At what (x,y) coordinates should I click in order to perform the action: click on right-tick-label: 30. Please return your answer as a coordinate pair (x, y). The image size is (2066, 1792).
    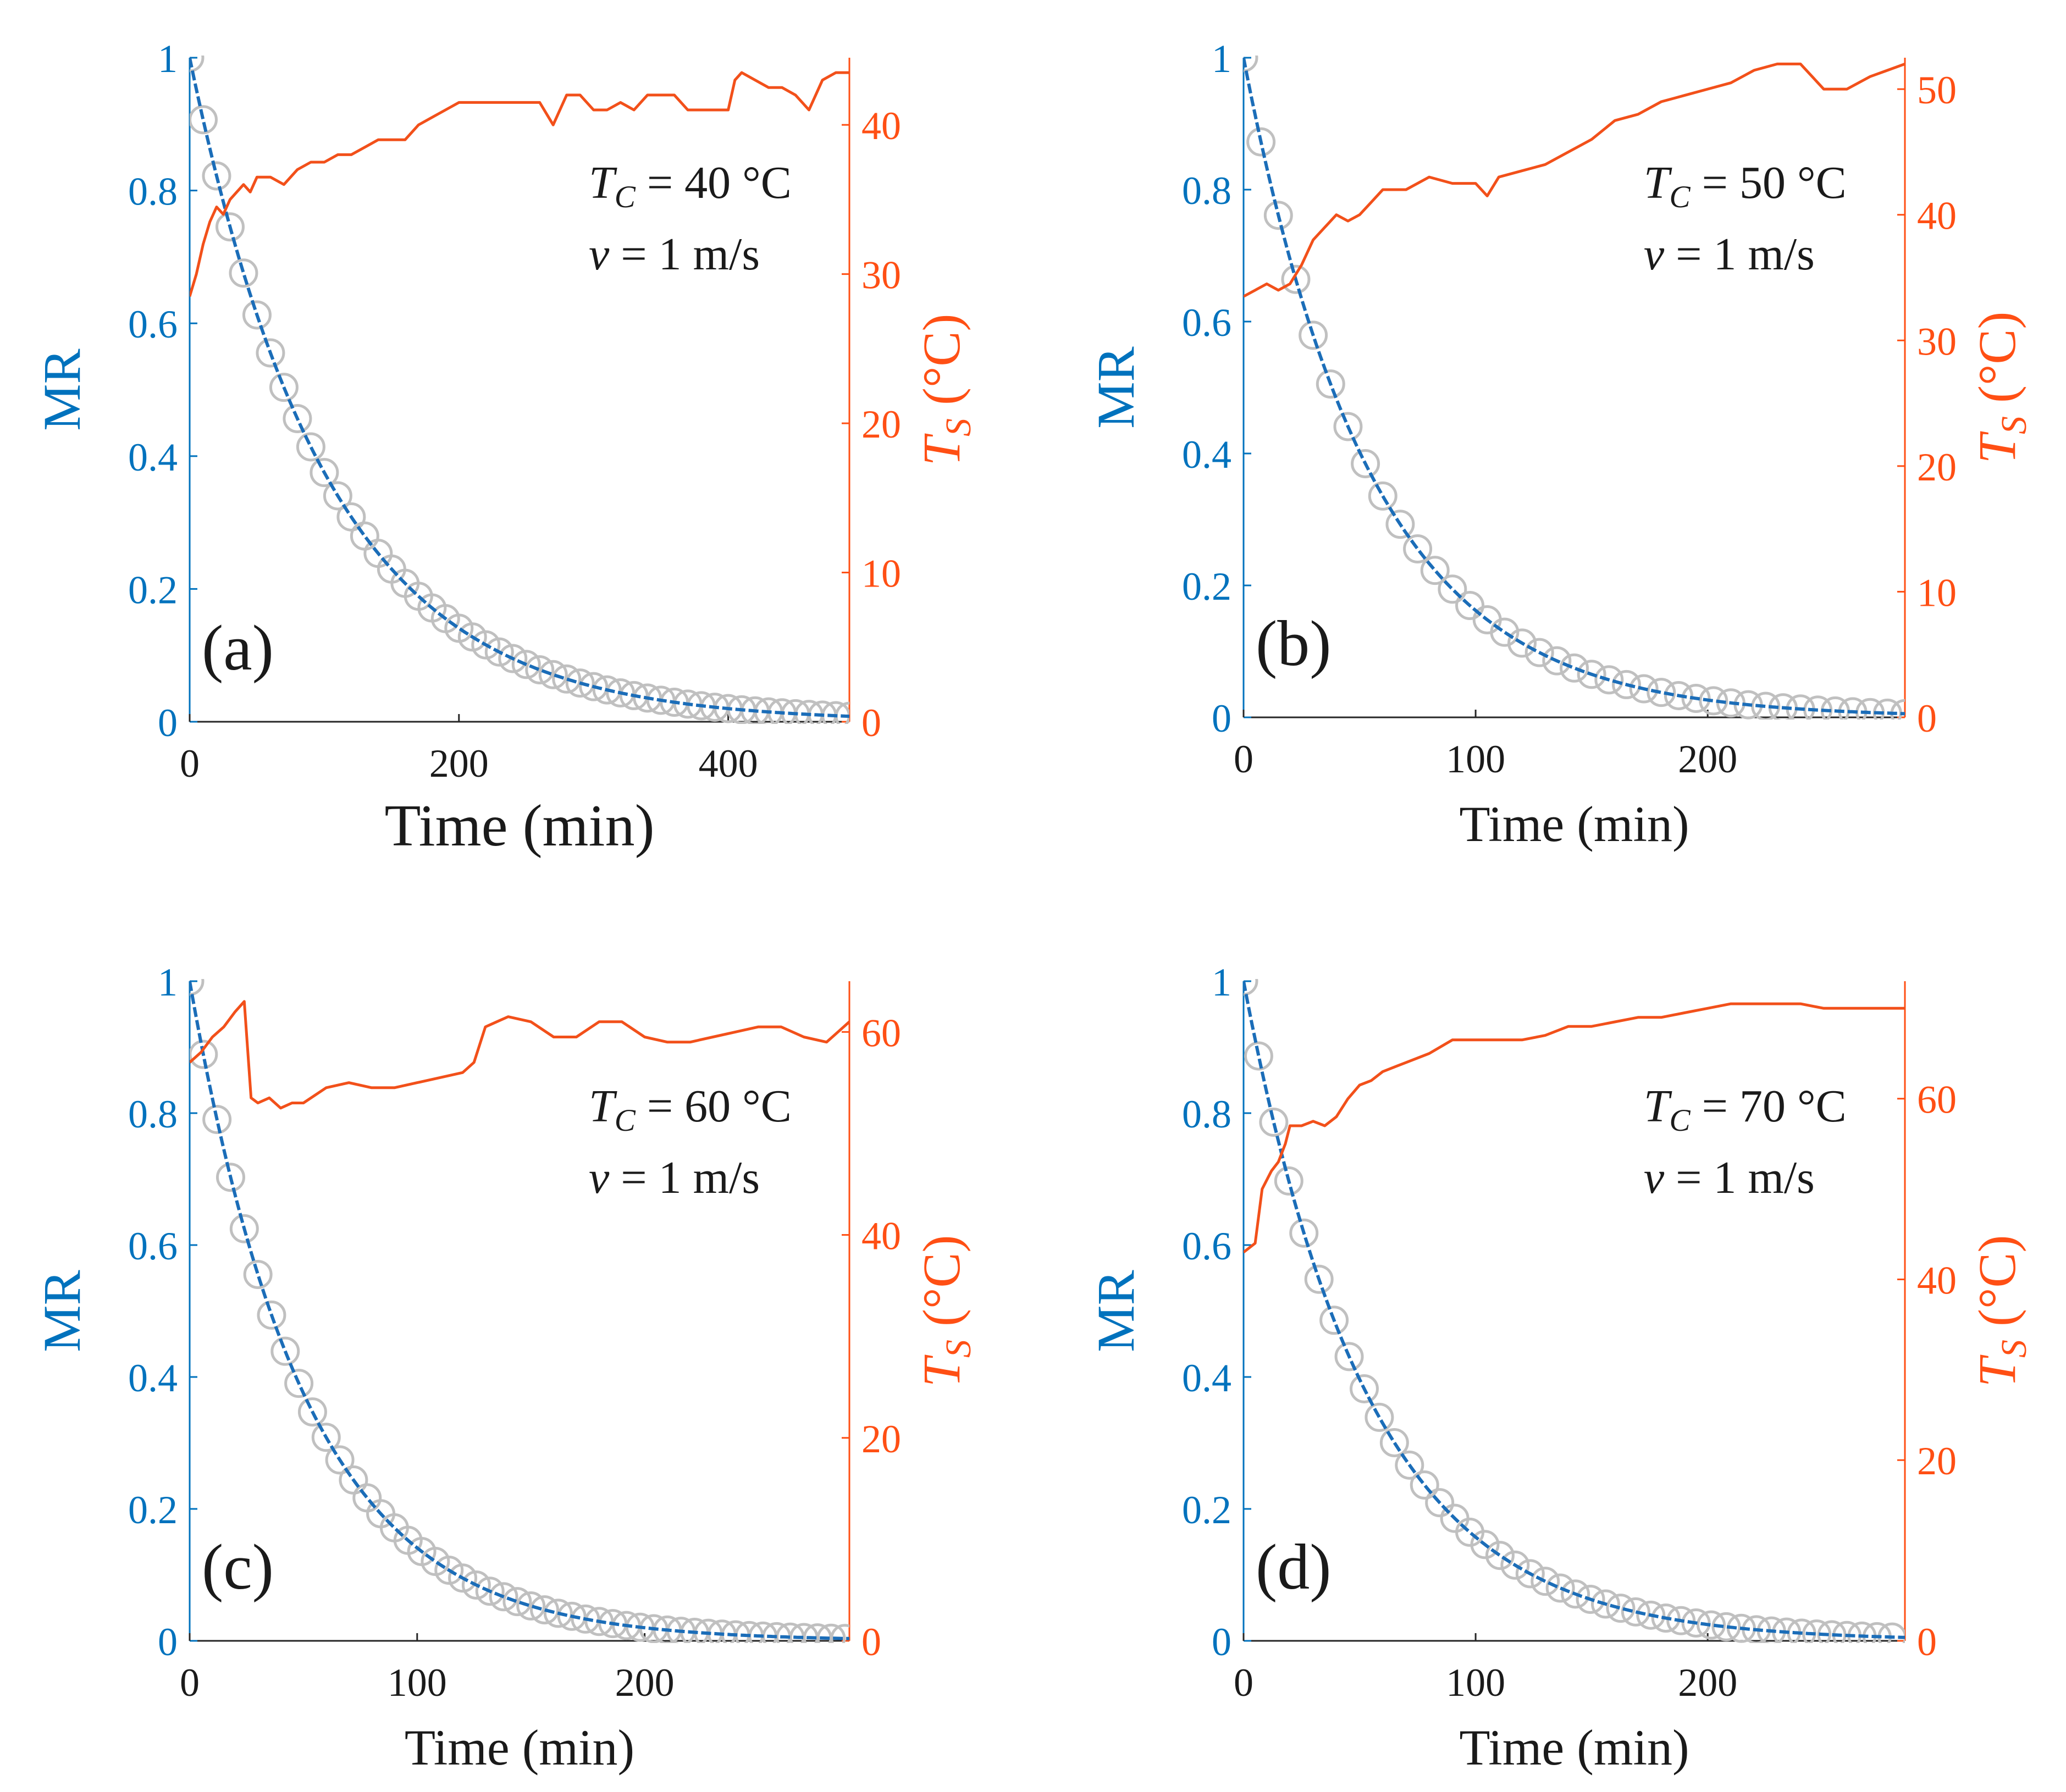
    Looking at the image, I should click on (881, 275).